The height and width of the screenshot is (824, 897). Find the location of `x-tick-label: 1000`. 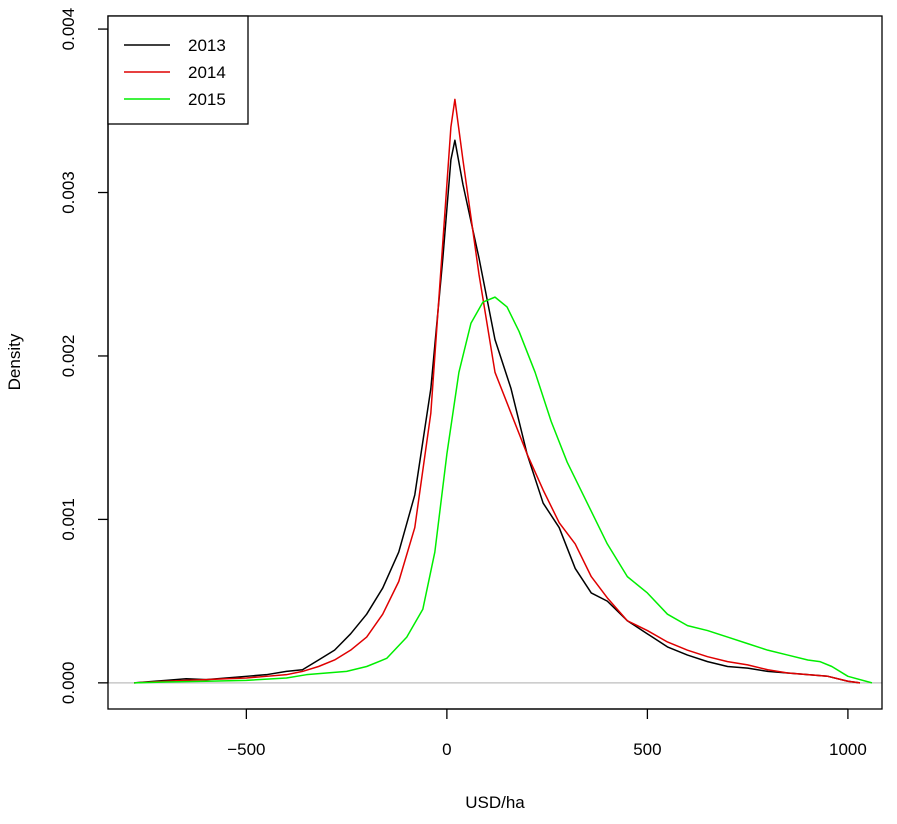

x-tick-label: 1000 is located at coordinates (848, 749).